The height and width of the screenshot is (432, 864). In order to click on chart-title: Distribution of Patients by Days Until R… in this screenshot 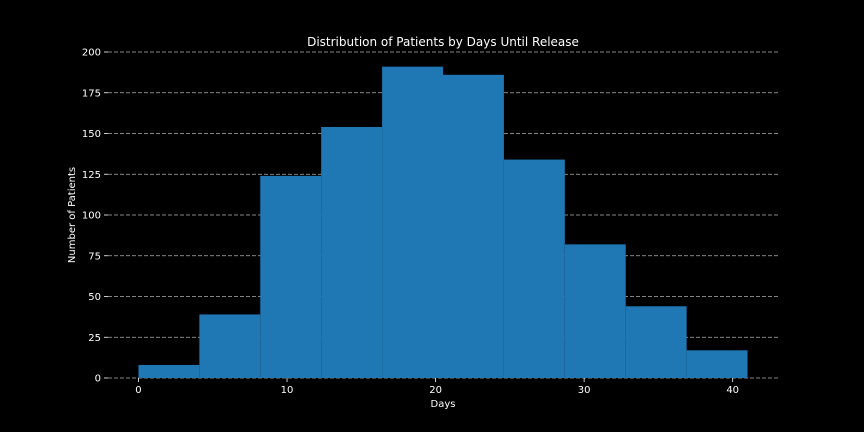, I will do `click(443, 42)`.